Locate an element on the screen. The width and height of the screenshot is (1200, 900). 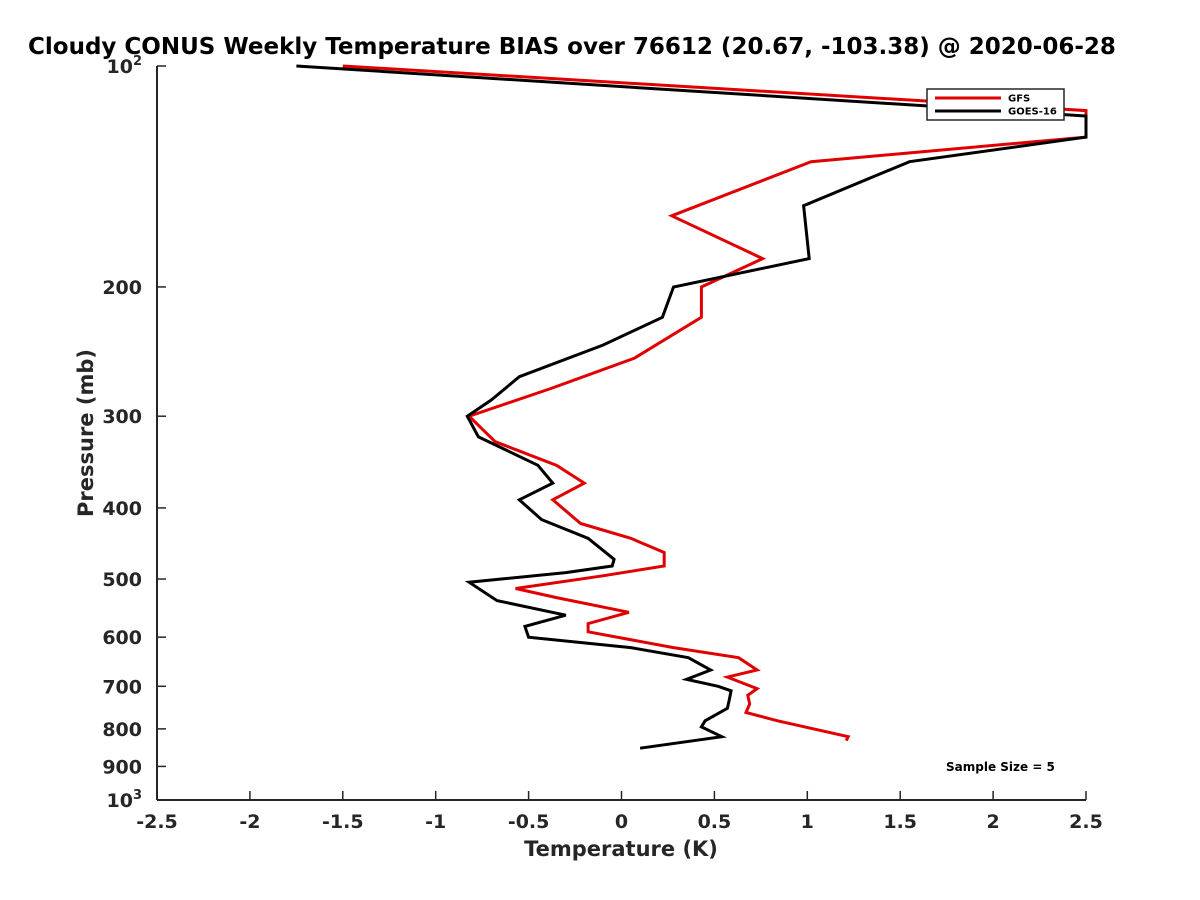
x-tick-label: 2.5 is located at coordinates (1086, 822).